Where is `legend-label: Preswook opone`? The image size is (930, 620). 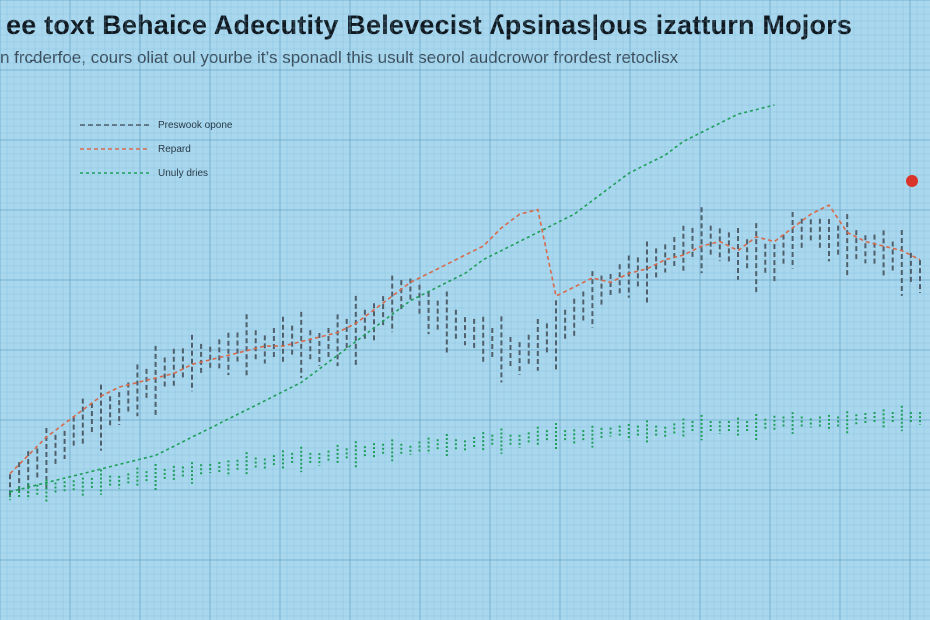
legend-label: Preswook opone is located at coordinates (195, 125).